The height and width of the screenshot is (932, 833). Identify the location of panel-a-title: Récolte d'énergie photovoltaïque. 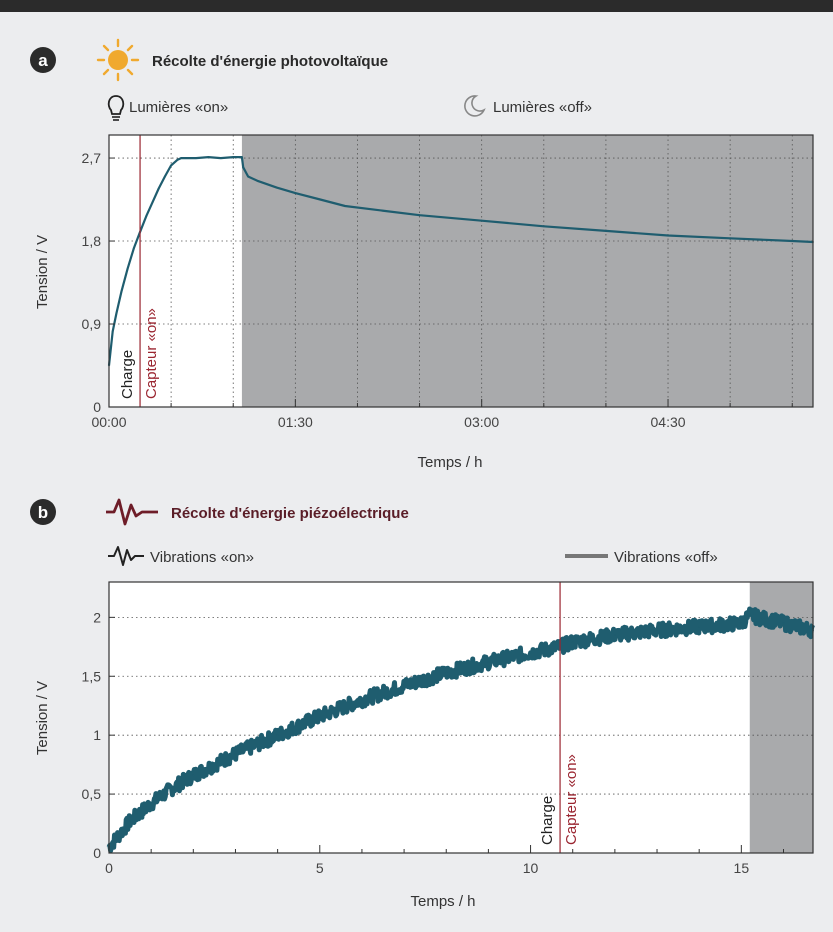
(270, 61).